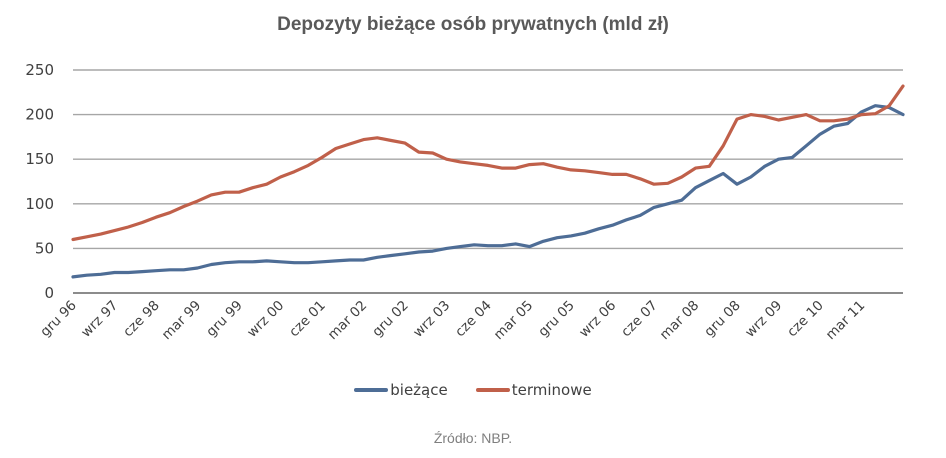 Image resolution: width=946 pixels, height=458 pixels. Describe the element at coordinates (473, 438) in the screenshot. I see `source-note: Źródło: NBP.` at that location.